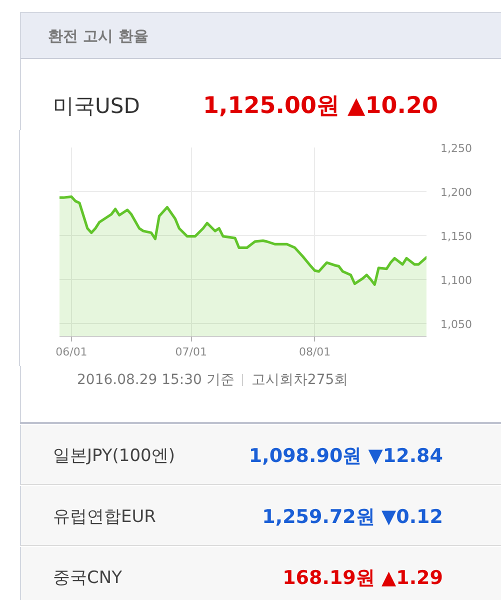 The image size is (501, 600). What do you see at coordinates (96, 106) in the screenshot?
I see `chart-subtitle: 미국USD` at bounding box center [96, 106].